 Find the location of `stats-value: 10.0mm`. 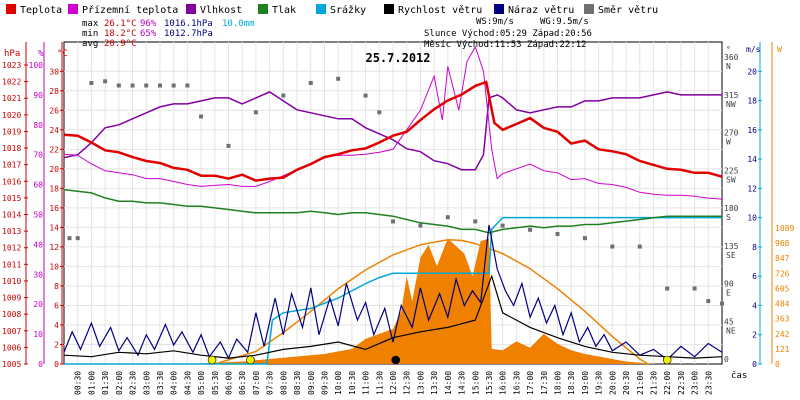

stats-value: 10.0mm is located at coordinates (238, 24).